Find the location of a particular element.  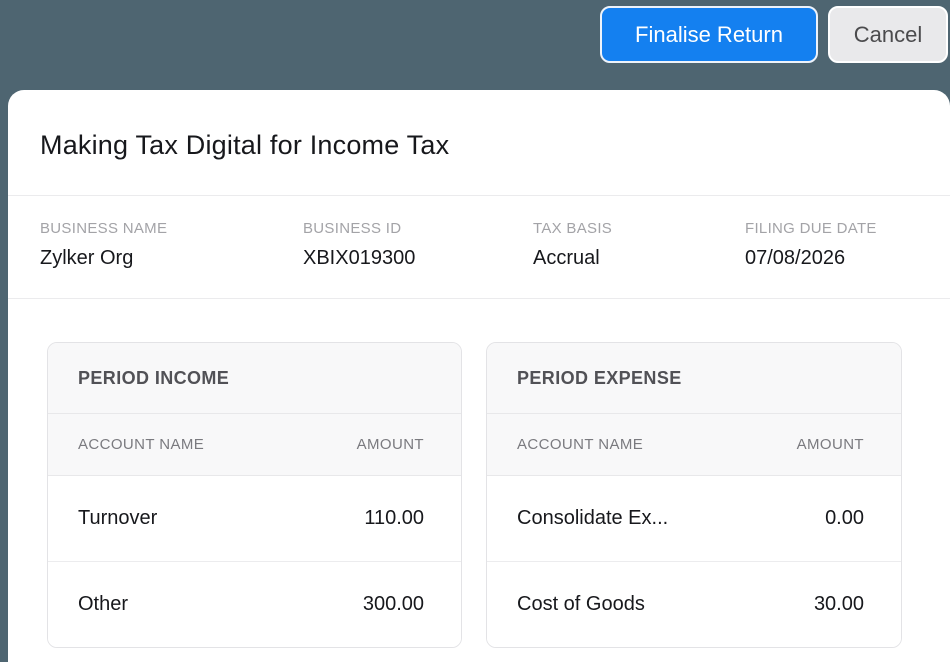

income-row-account: Other is located at coordinates (103, 604).